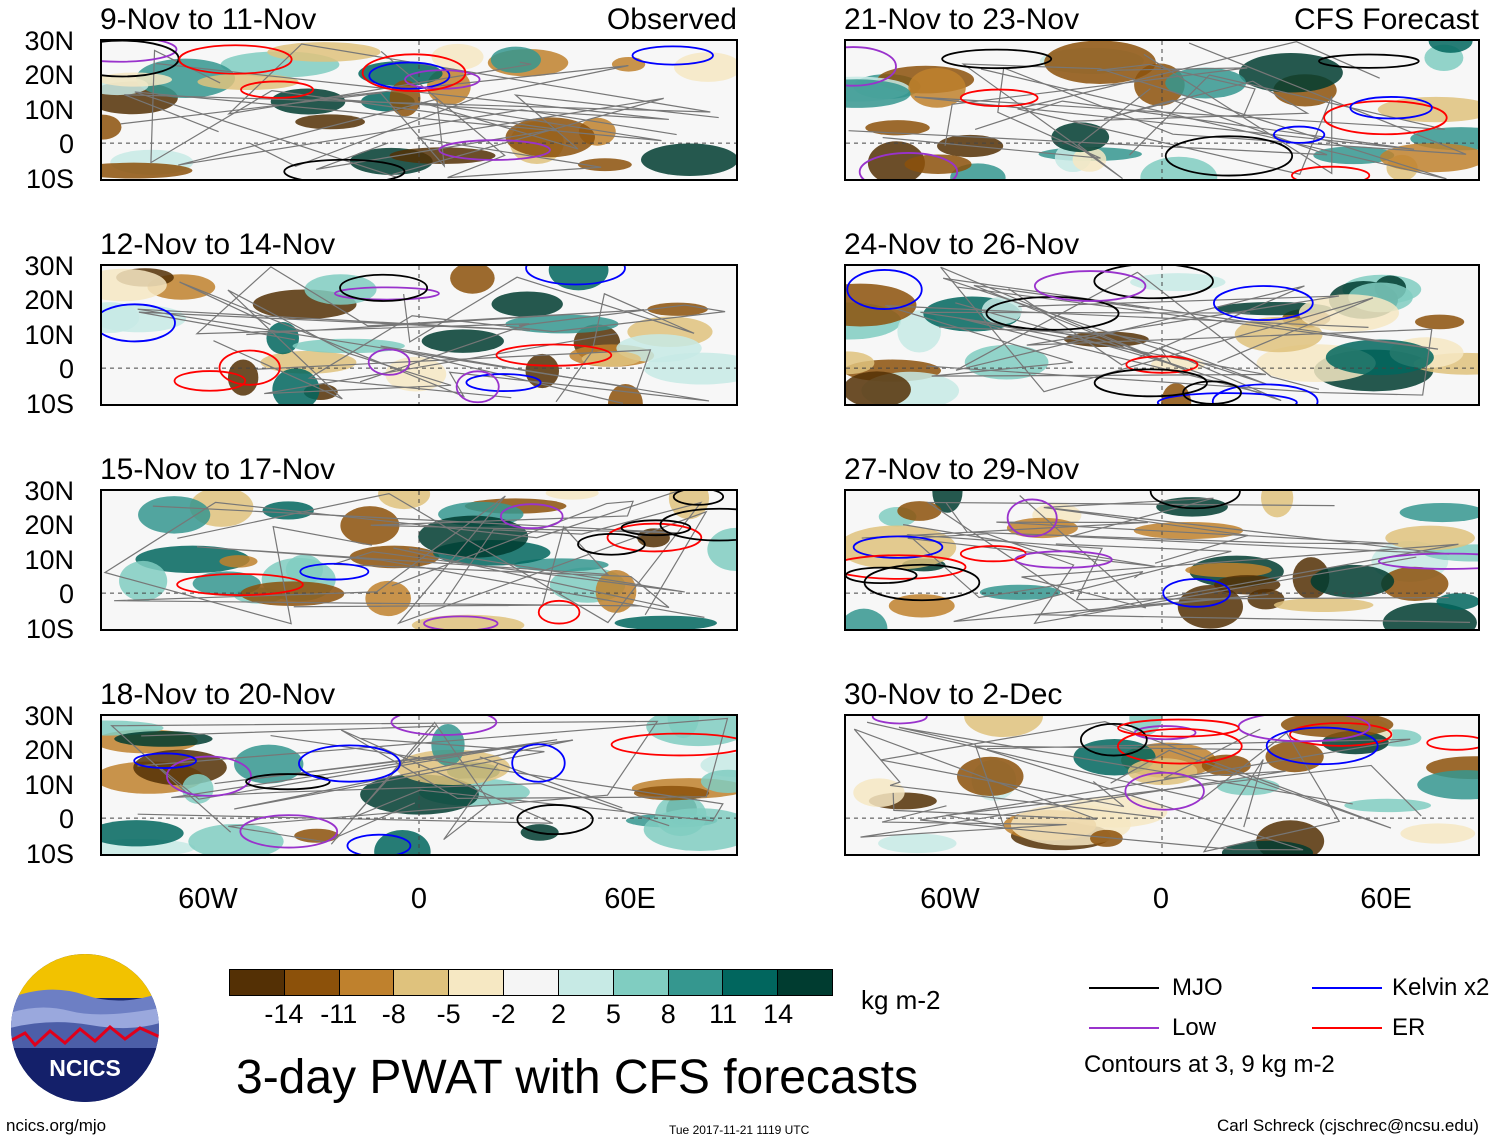 This screenshot has height=1142, width=1510. What do you see at coordinates (85, 1068) in the screenshot?
I see `logo-text: NCICS` at bounding box center [85, 1068].